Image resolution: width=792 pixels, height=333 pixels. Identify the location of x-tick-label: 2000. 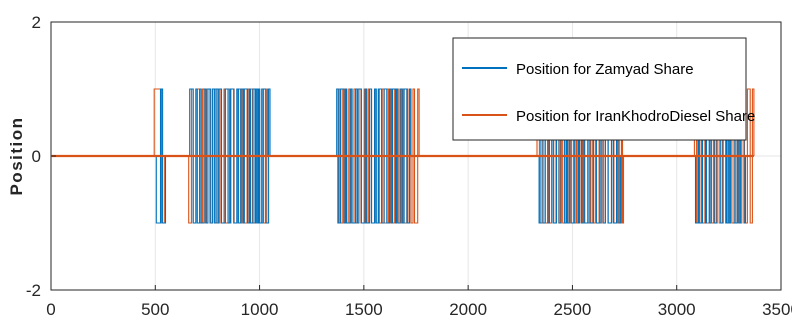
(468, 309).